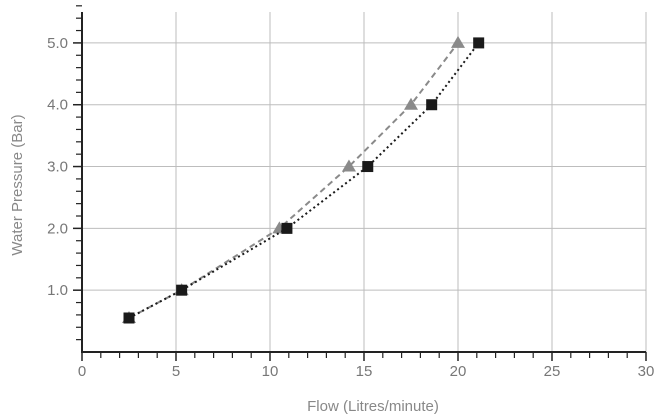 Image resolution: width=663 pixels, height=415 pixels. What do you see at coordinates (364, 371) in the screenshot?
I see `x-tick-label-3: 15` at bounding box center [364, 371].